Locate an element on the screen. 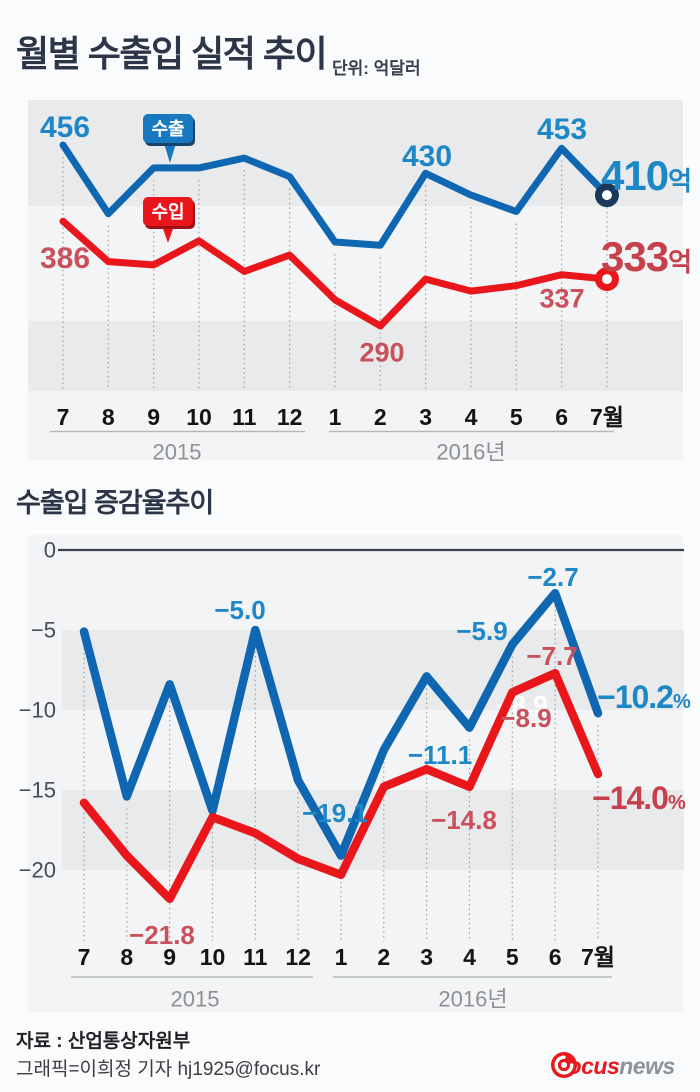  chart1-month-tick: 7월 is located at coordinates (607, 417).